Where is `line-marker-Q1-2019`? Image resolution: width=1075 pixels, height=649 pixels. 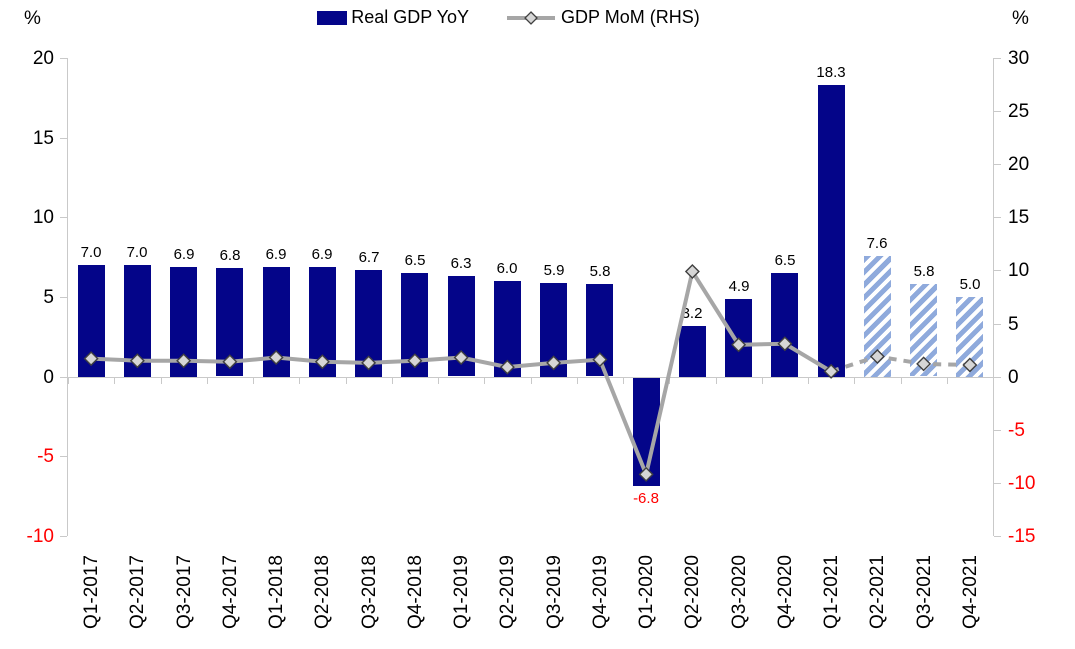
line-marker-Q1-2019 is located at coordinates (461, 358).